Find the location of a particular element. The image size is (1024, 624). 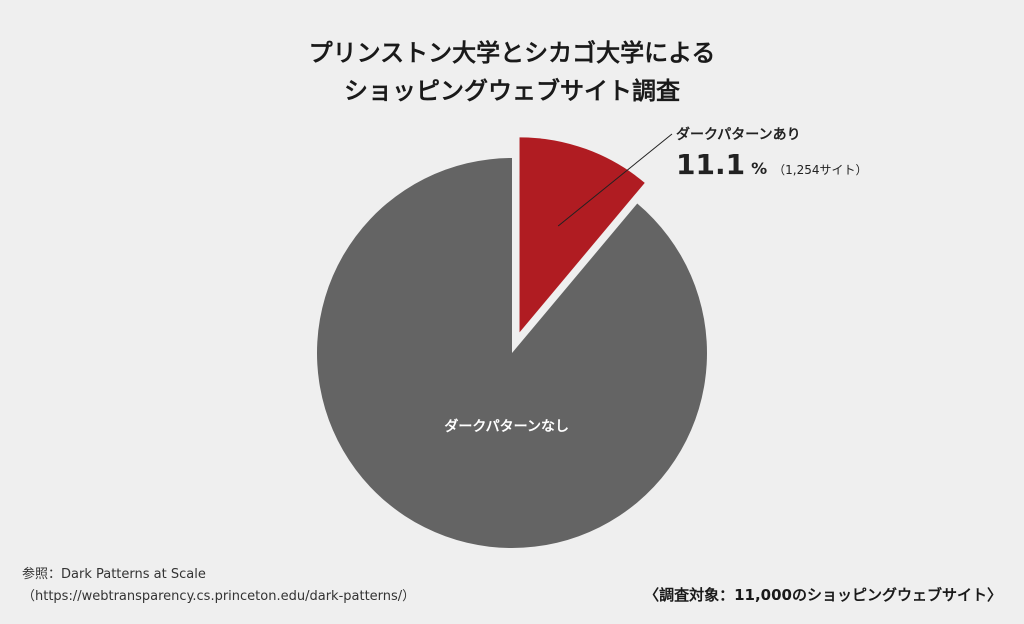

slice-count: （1,254サイト） is located at coordinates (820, 170).